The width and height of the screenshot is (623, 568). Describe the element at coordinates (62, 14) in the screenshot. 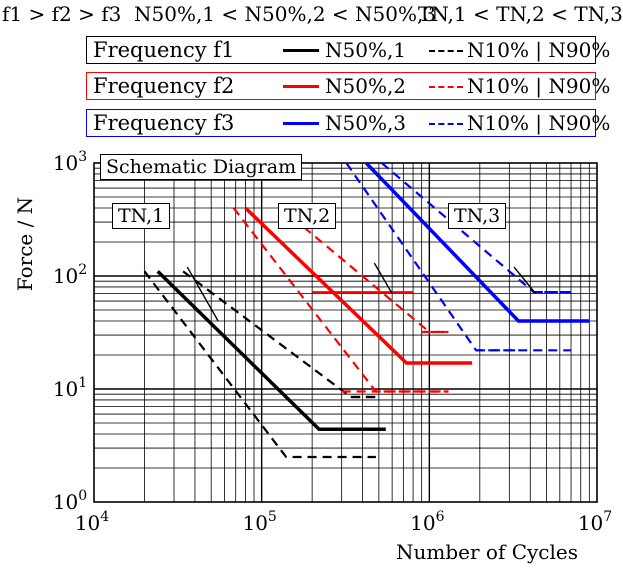

I see `frequency-order: f1 > f2 > f3` at that location.